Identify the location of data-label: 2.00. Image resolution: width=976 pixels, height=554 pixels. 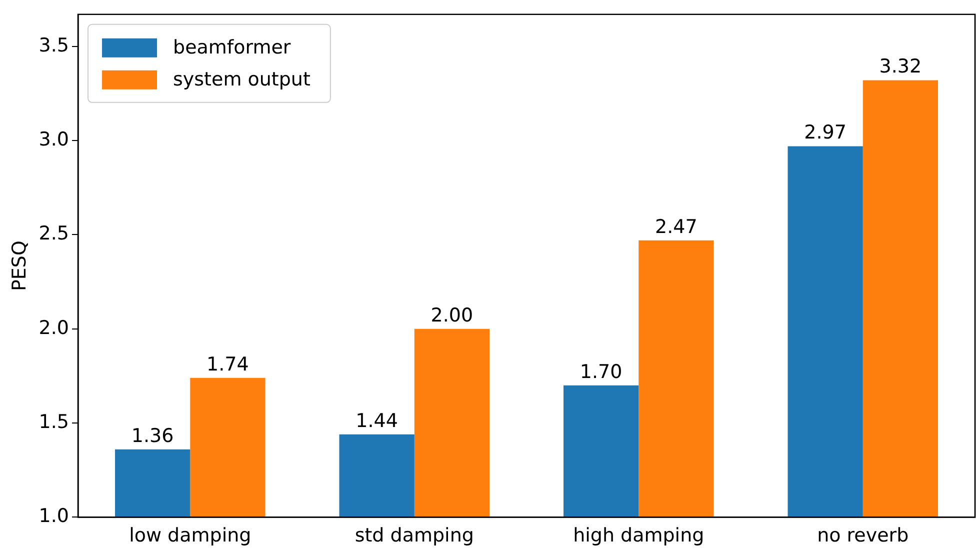
(452, 315).